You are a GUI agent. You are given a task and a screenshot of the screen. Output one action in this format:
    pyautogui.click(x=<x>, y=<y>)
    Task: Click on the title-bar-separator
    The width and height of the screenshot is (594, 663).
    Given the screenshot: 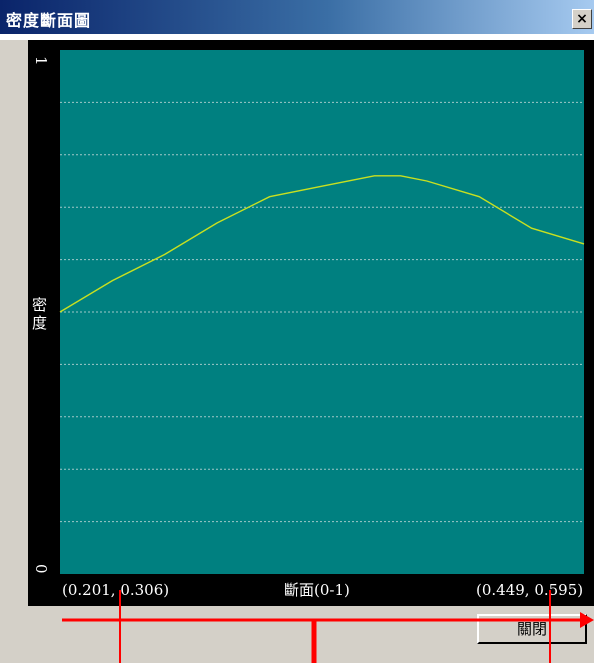 What is the action you would take?
    pyautogui.click(x=297, y=37)
    